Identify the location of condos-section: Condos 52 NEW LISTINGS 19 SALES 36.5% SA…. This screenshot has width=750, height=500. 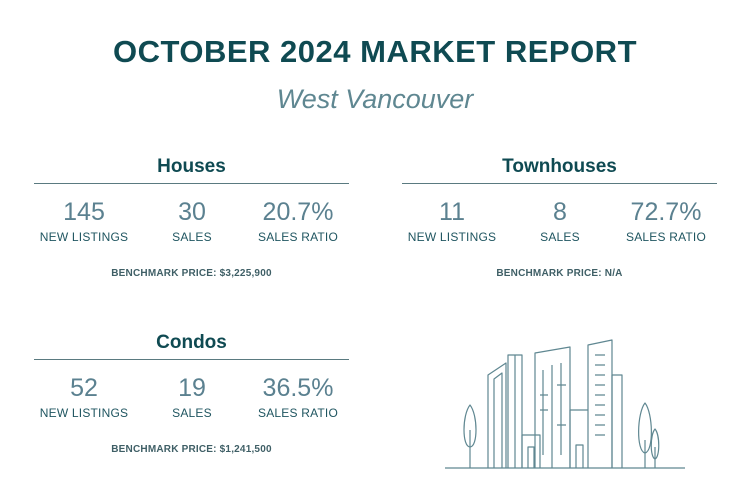
(191, 392).